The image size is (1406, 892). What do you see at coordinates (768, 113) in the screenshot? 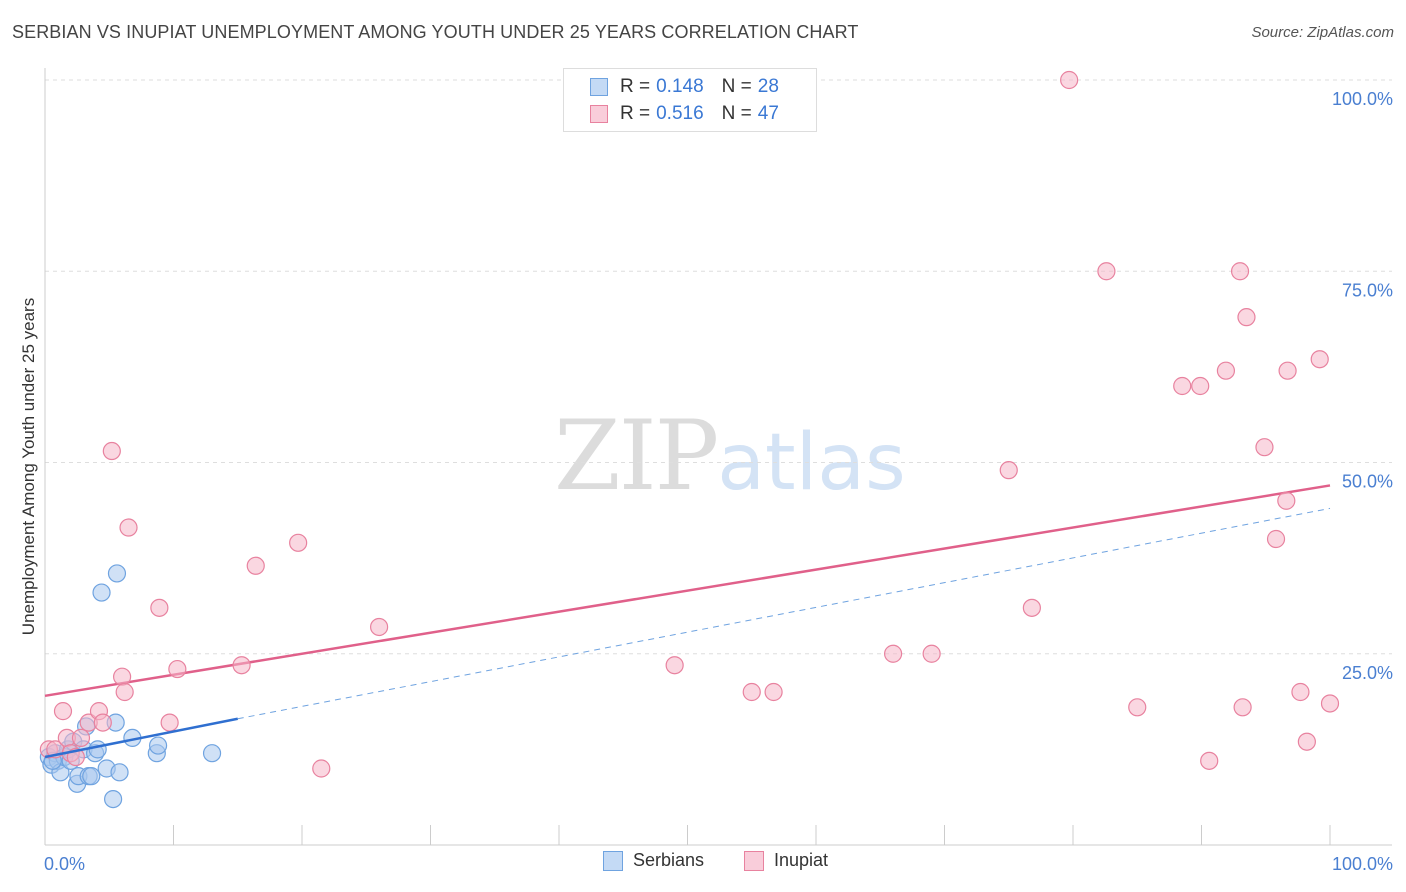
I see `legend-n-value-inupiat: 47` at bounding box center [768, 113].